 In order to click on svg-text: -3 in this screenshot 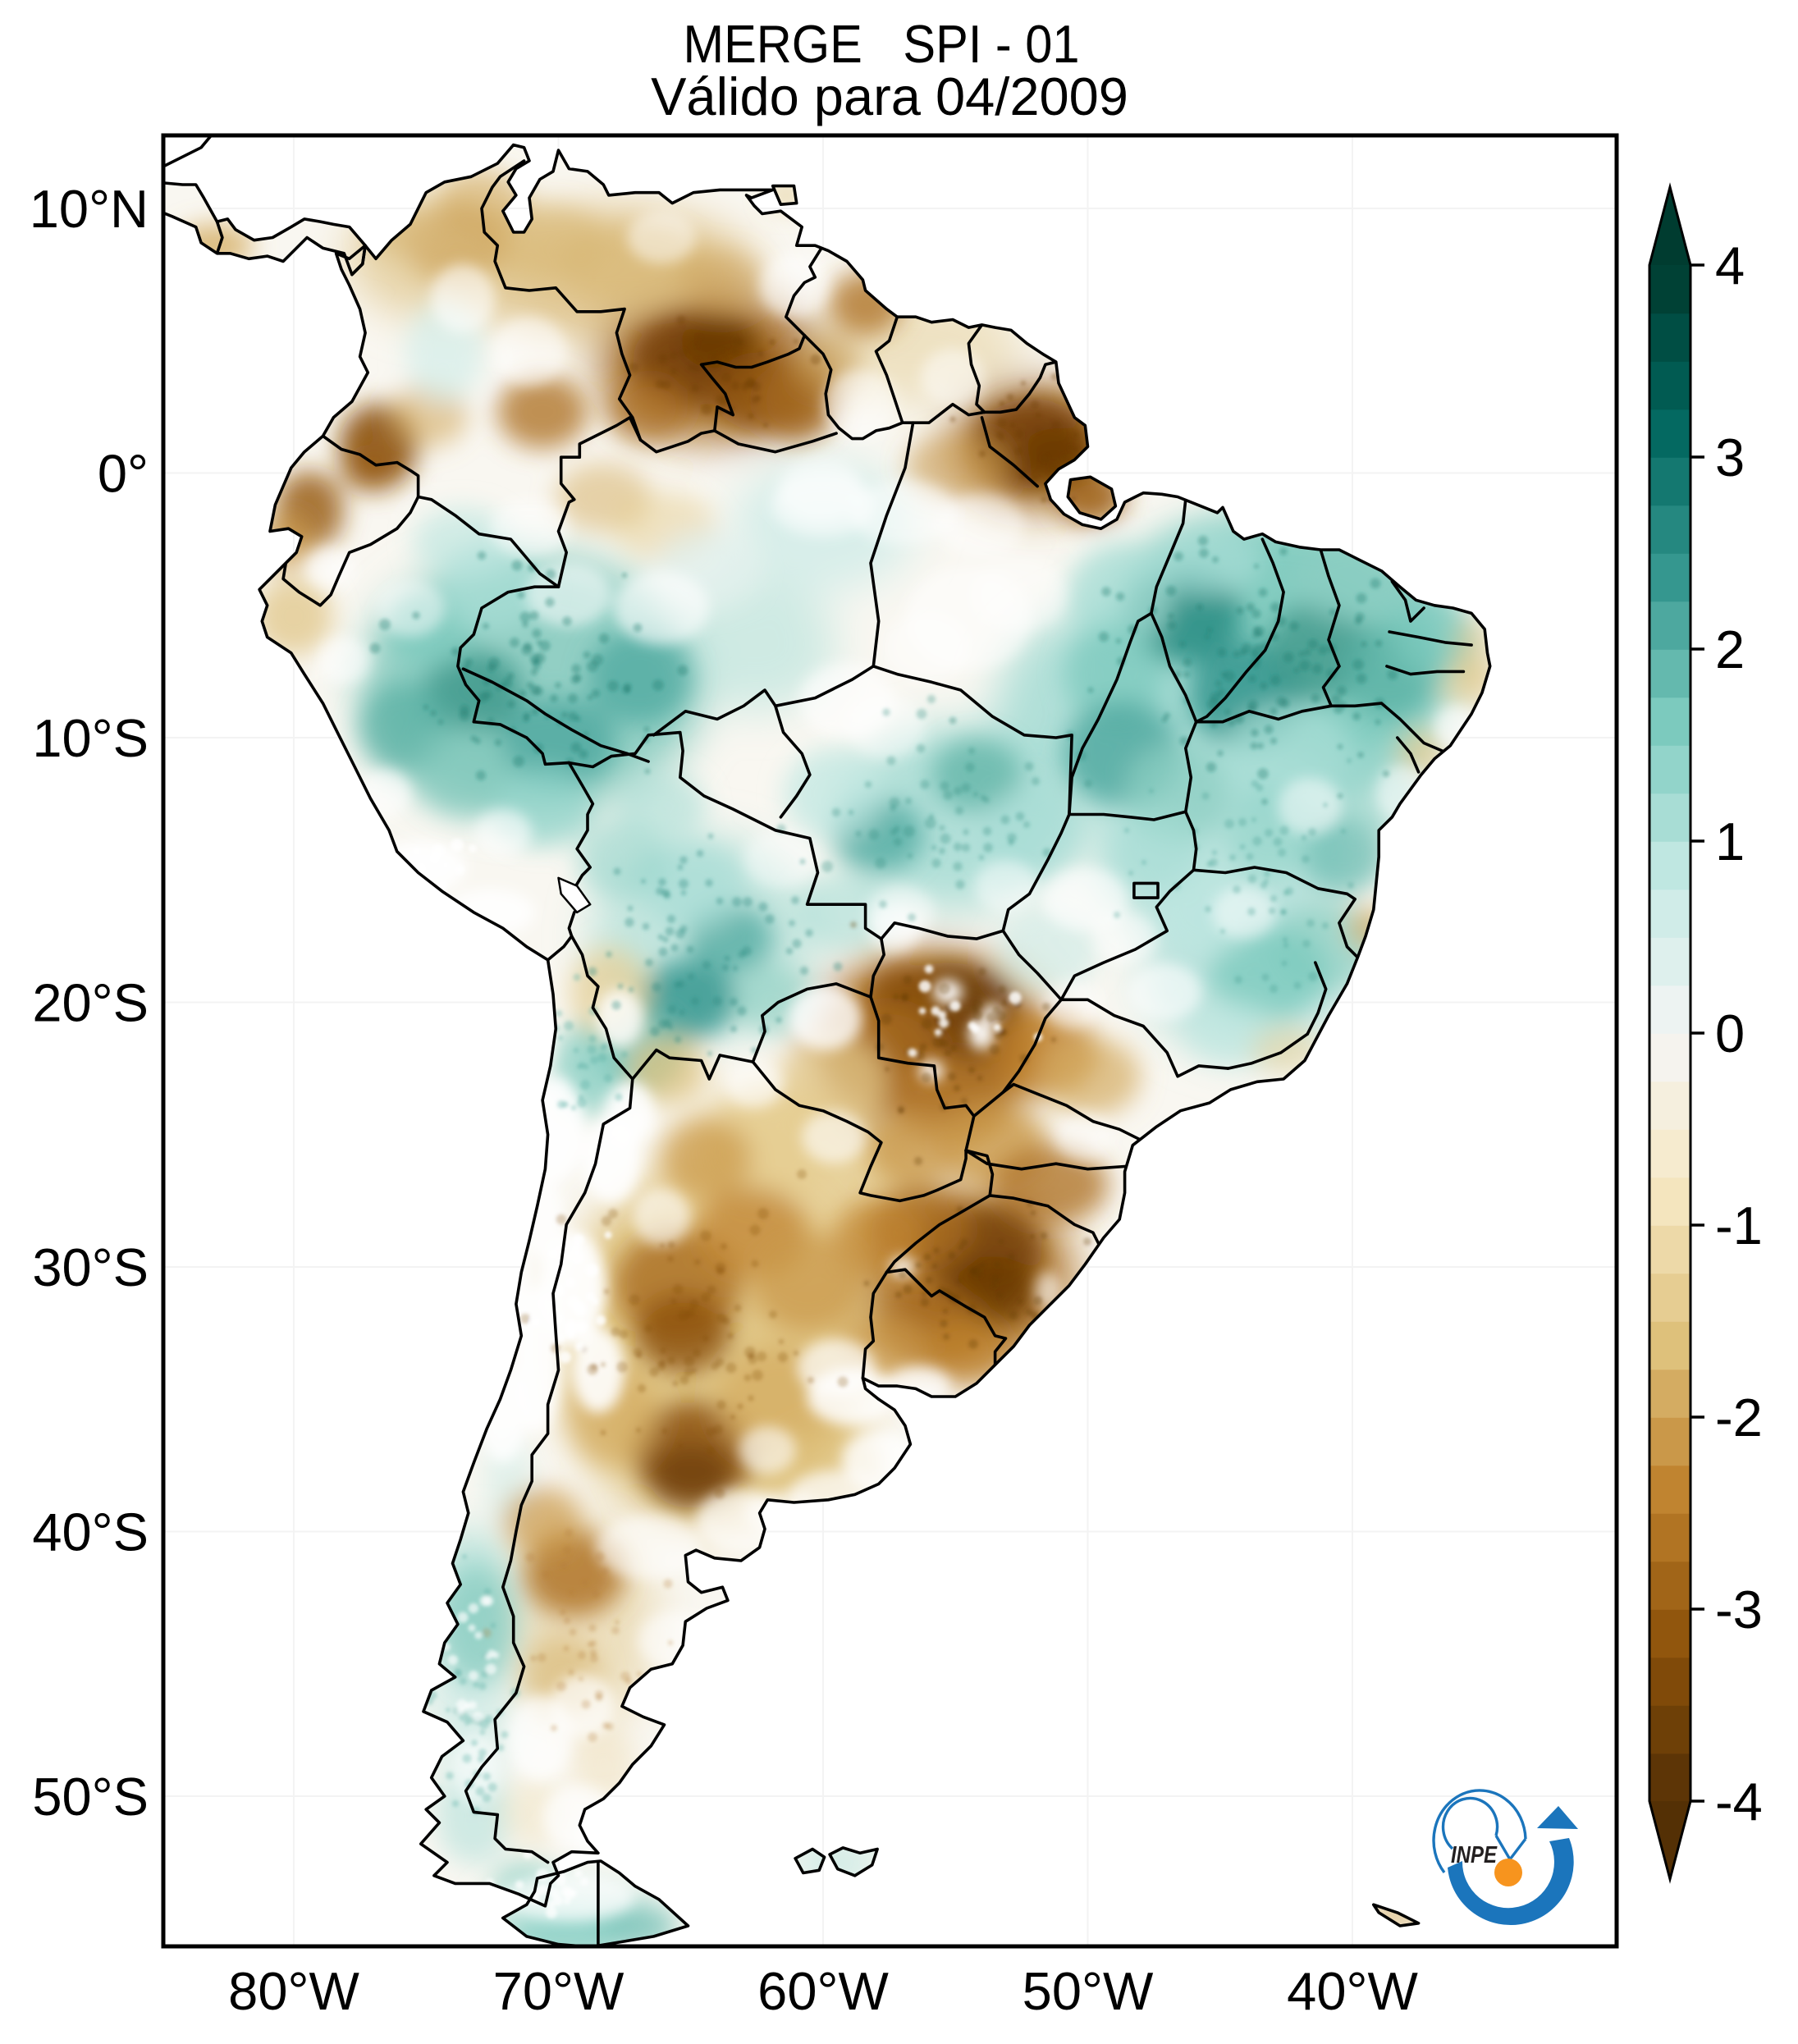, I will do `click(1739, 1609)`.